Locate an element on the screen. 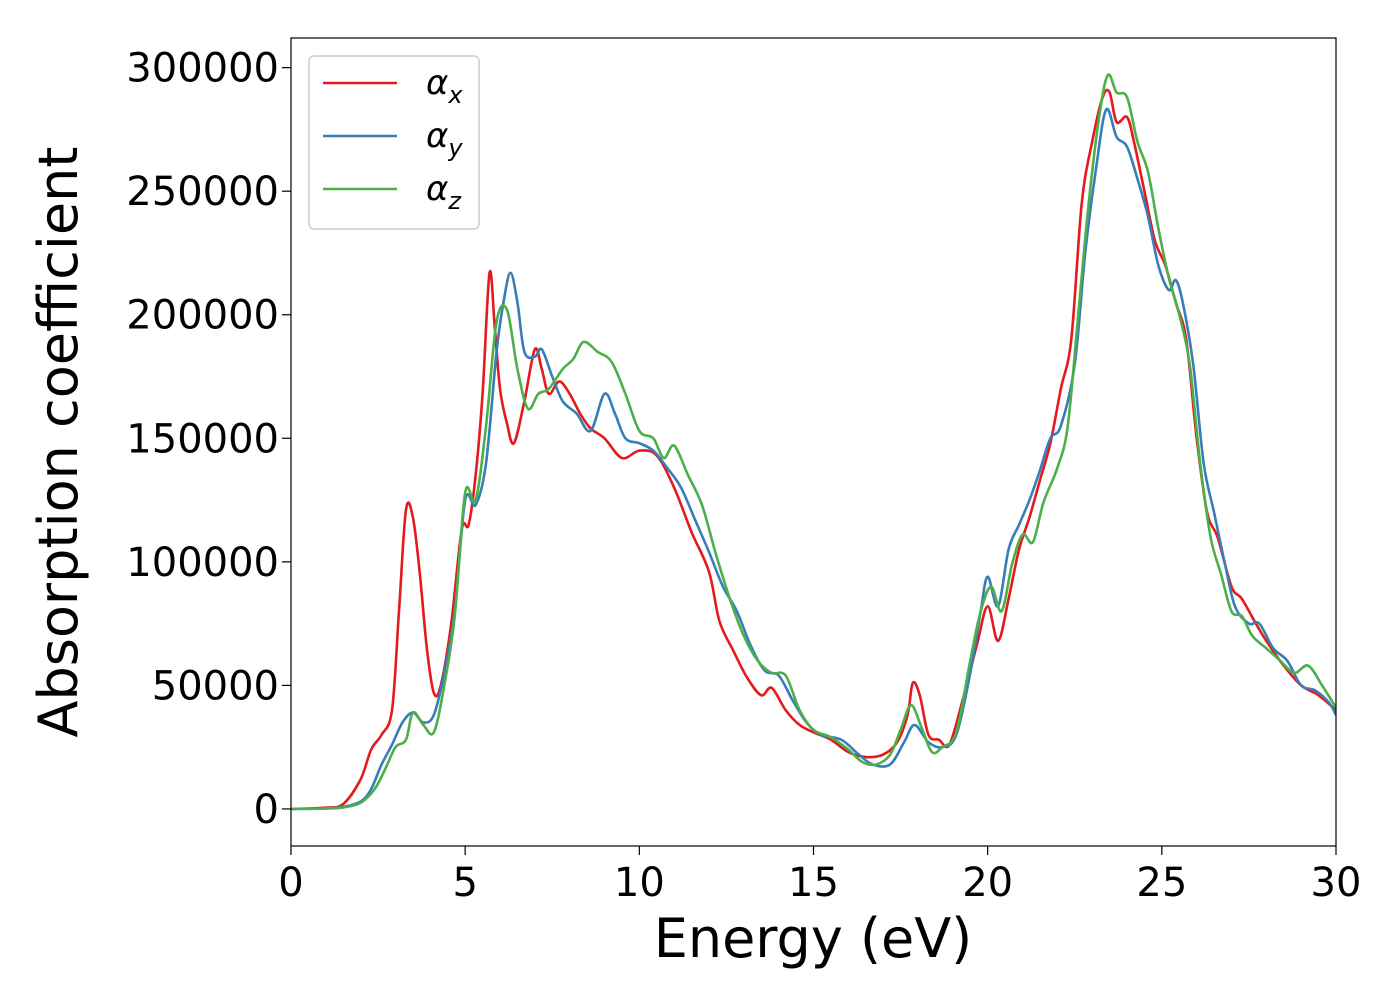 The width and height of the screenshot is (1400, 1000). x-tick-label: 25 is located at coordinates (1161, 883).